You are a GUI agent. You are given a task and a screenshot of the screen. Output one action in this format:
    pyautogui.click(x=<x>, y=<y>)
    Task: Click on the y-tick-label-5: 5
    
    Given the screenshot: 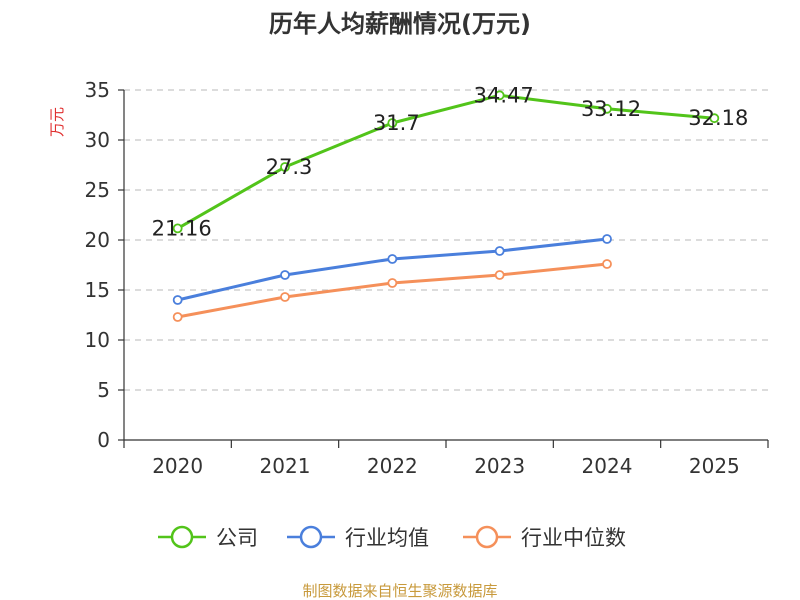 What is the action you would take?
    pyautogui.click(x=103, y=390)
    